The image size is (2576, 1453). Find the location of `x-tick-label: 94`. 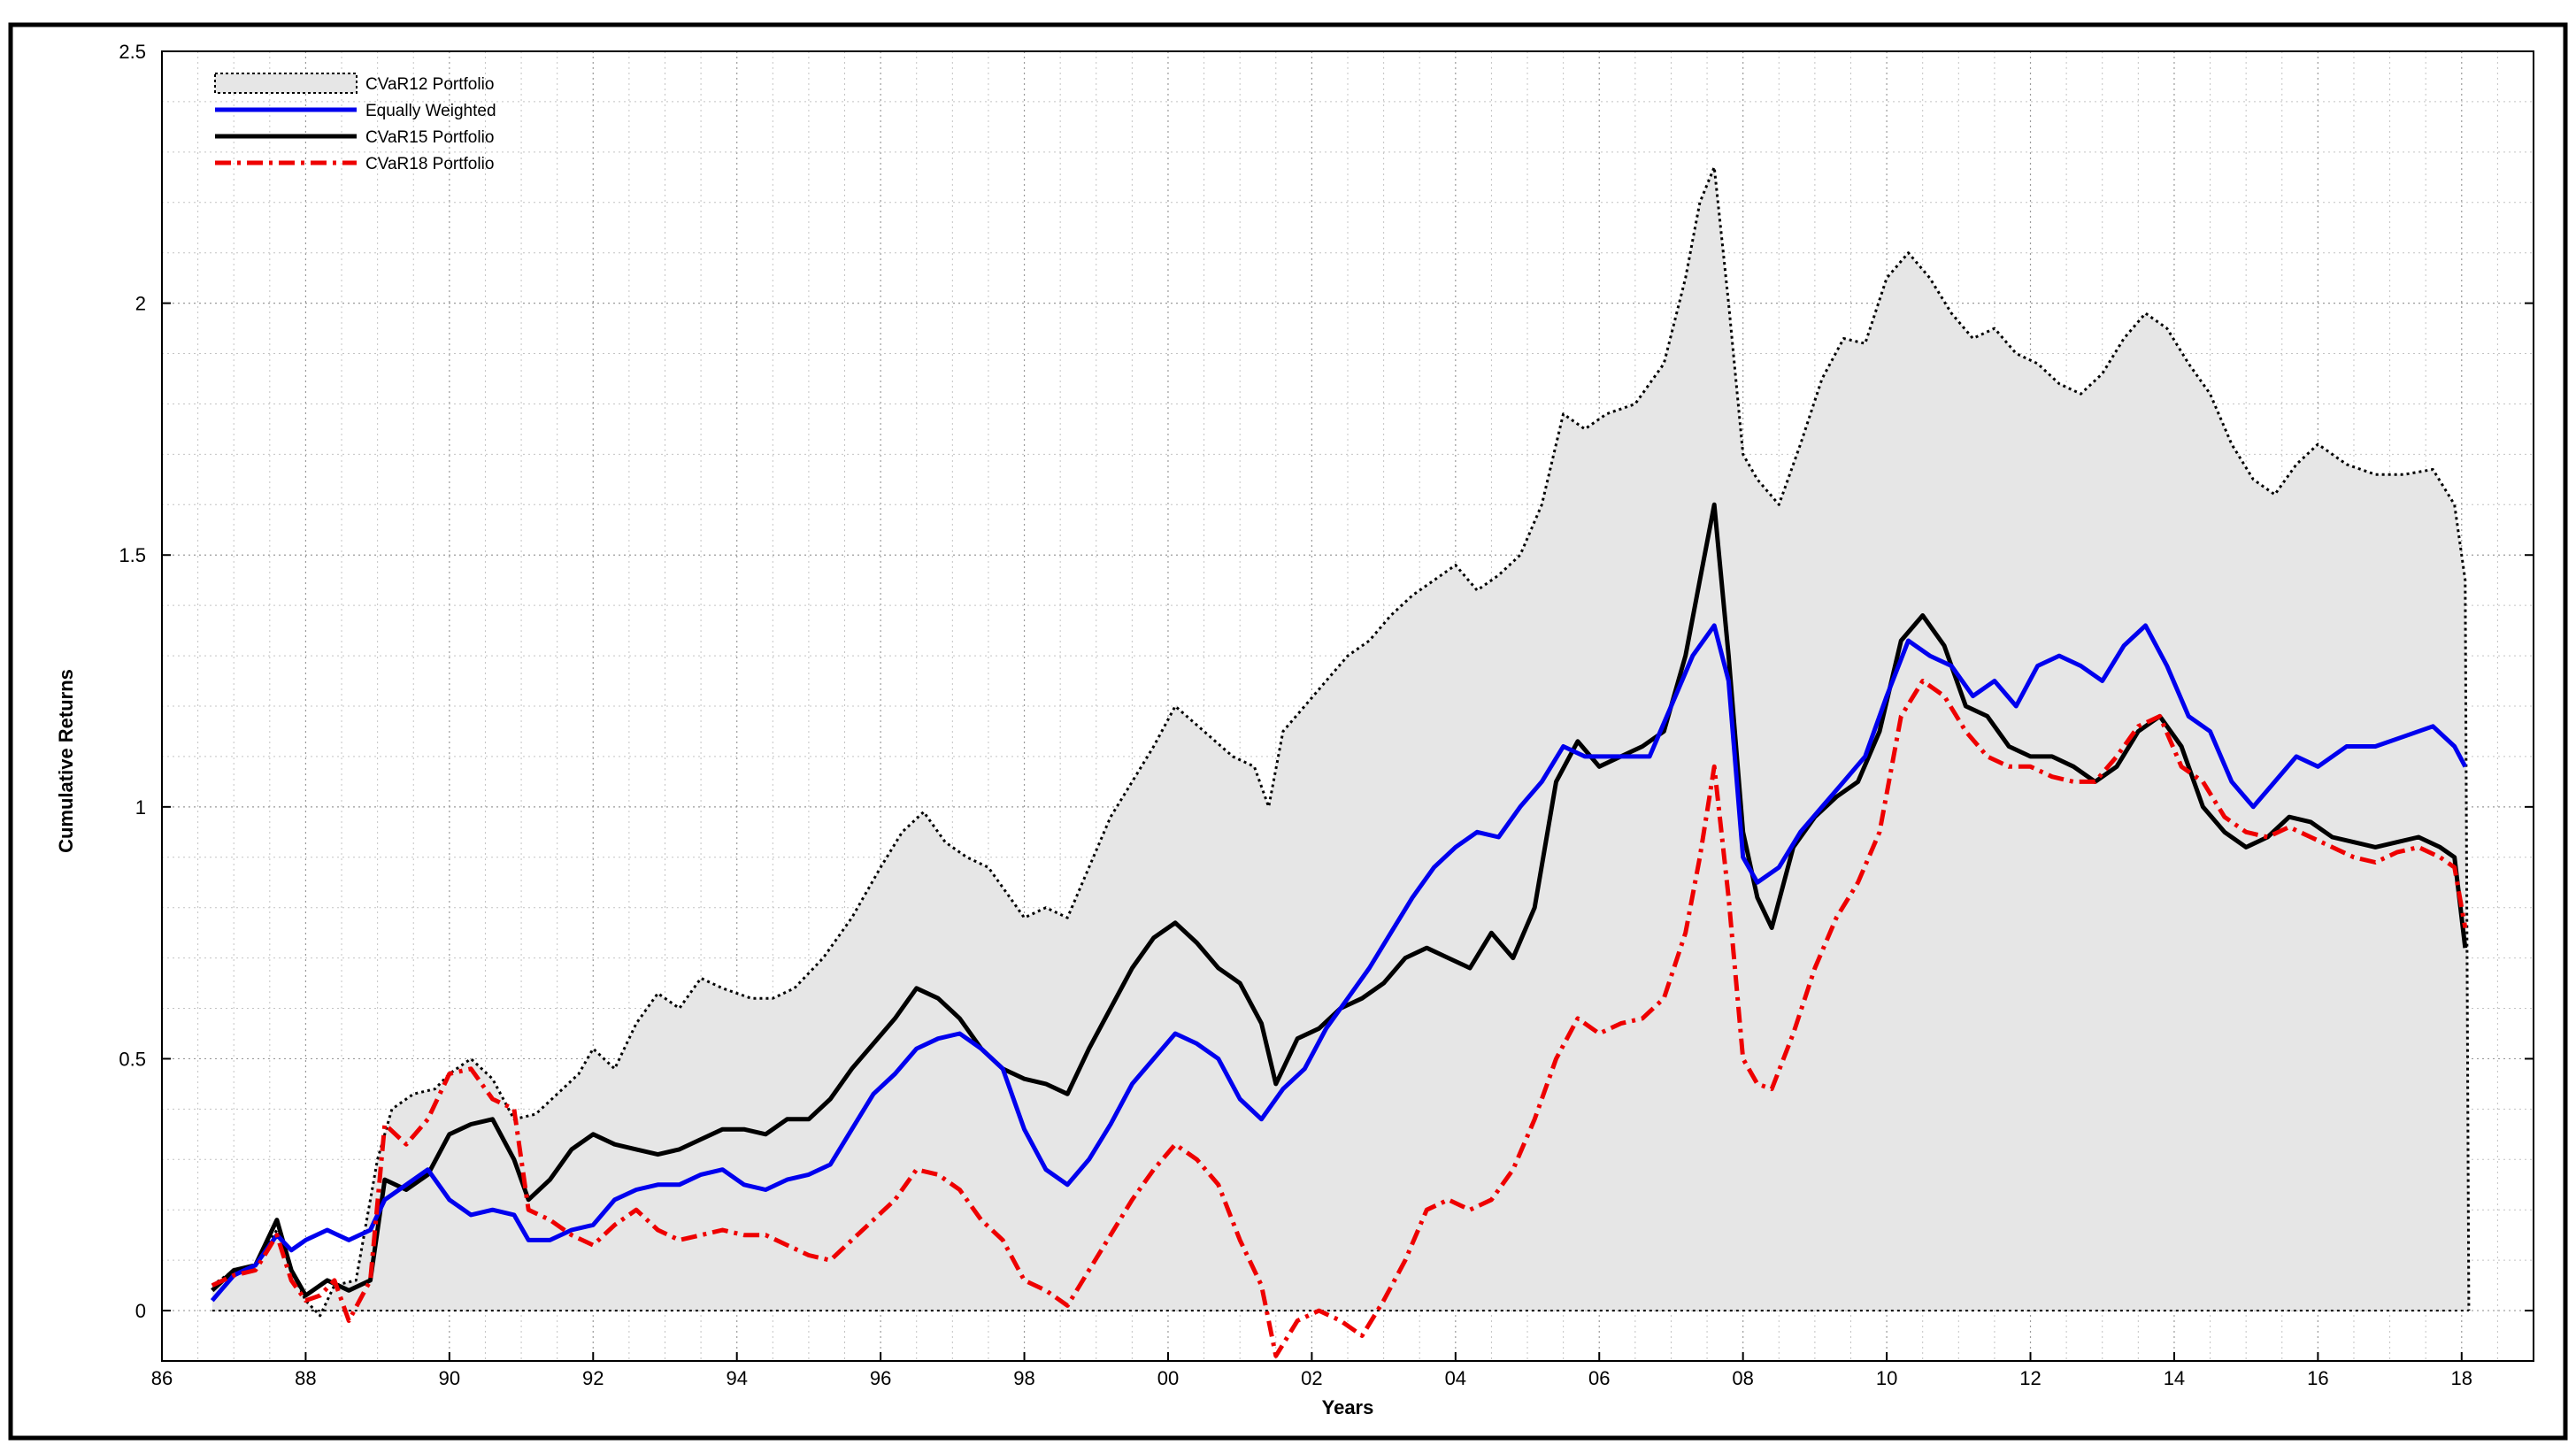

x-tick-label: 94 is located at coordinates (736, 1378).